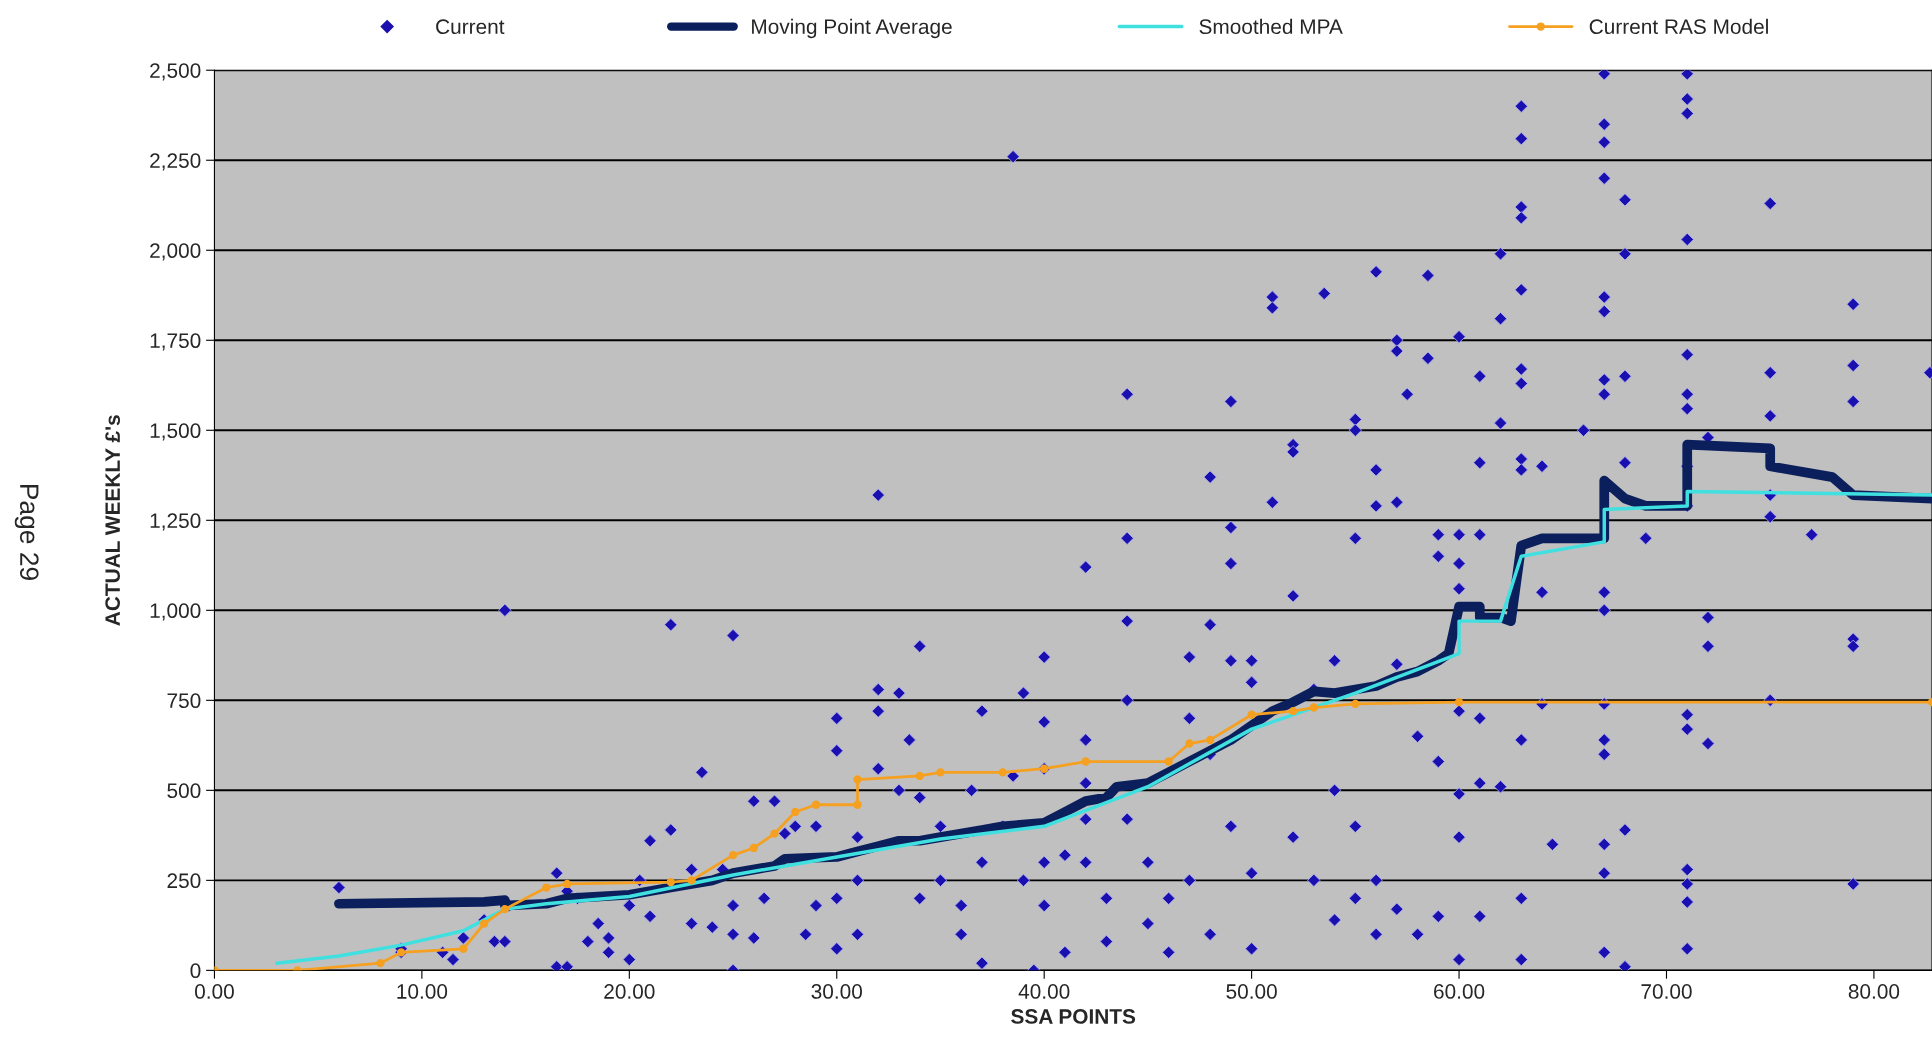 The width and height of the screenshot is (1932, 1064). What do you see at coordinates (1459, 991) in the screenshot?
I see `x-tick-label: 60.00` at bounding box center [1459, 991].